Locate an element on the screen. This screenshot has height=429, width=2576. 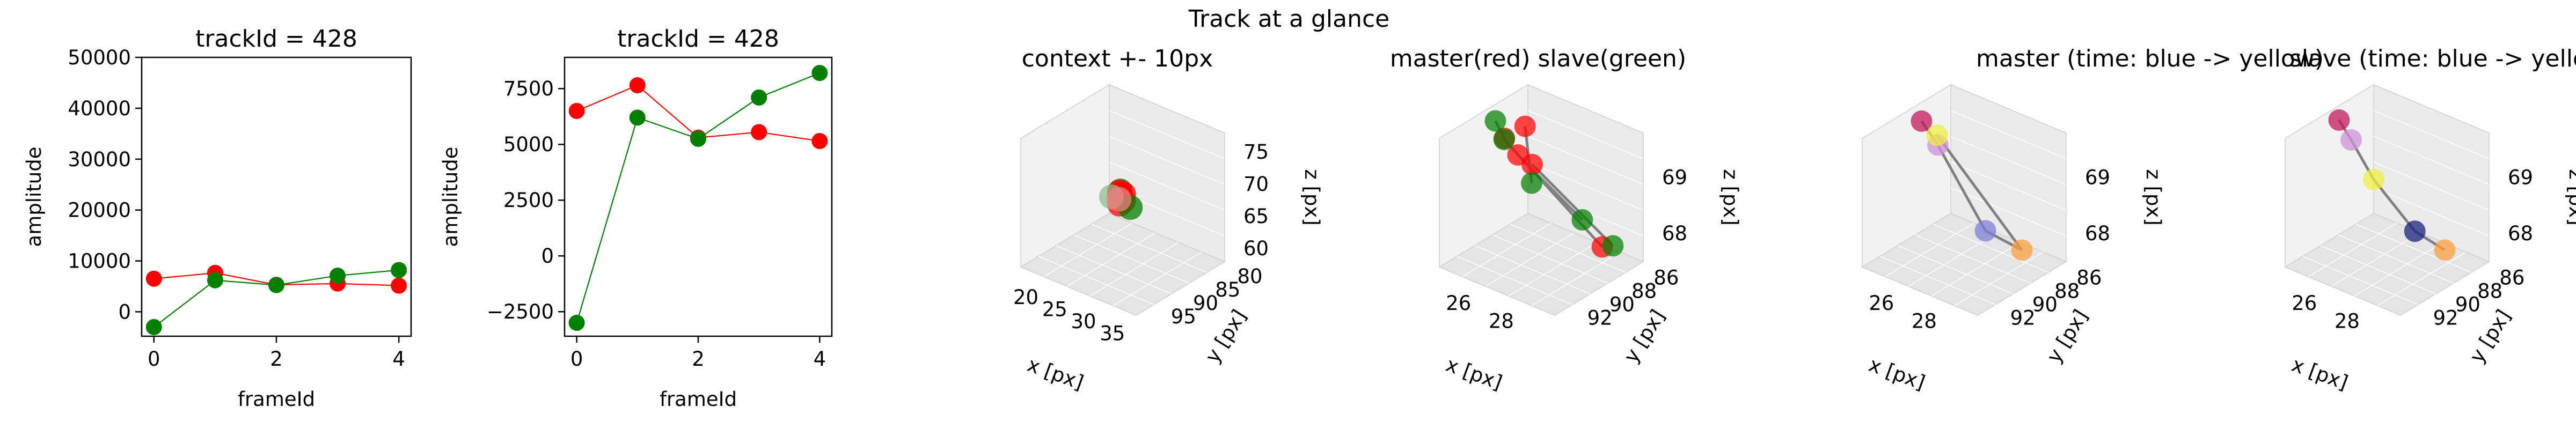
y-tick-label: 95 is located at coordinates (1183, 316).